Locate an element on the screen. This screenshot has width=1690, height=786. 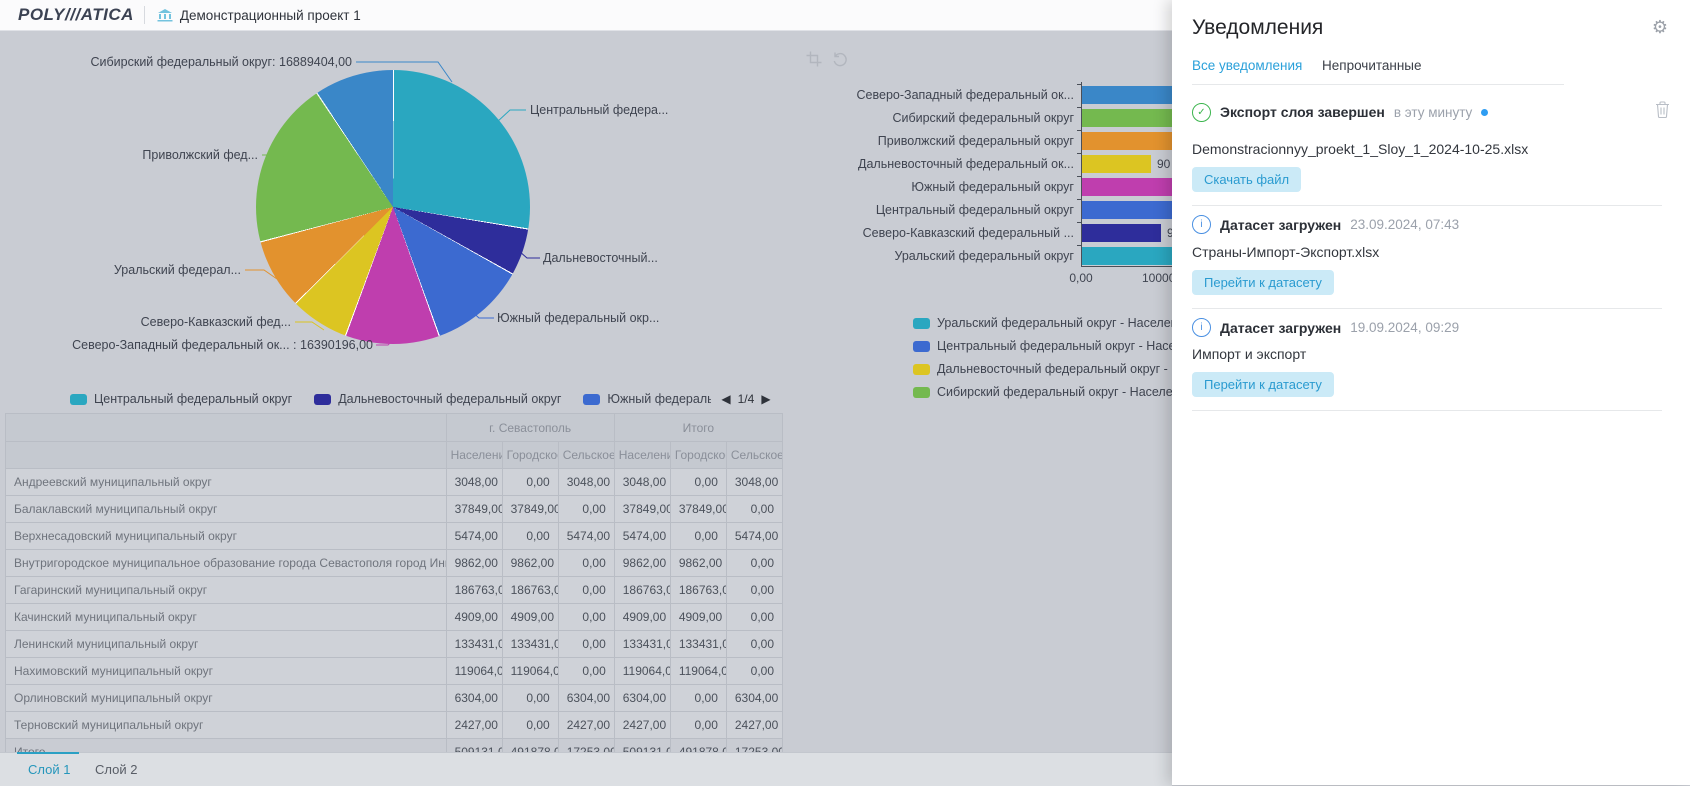
bar-widget-toolbar is located at coordinates (827, 59).